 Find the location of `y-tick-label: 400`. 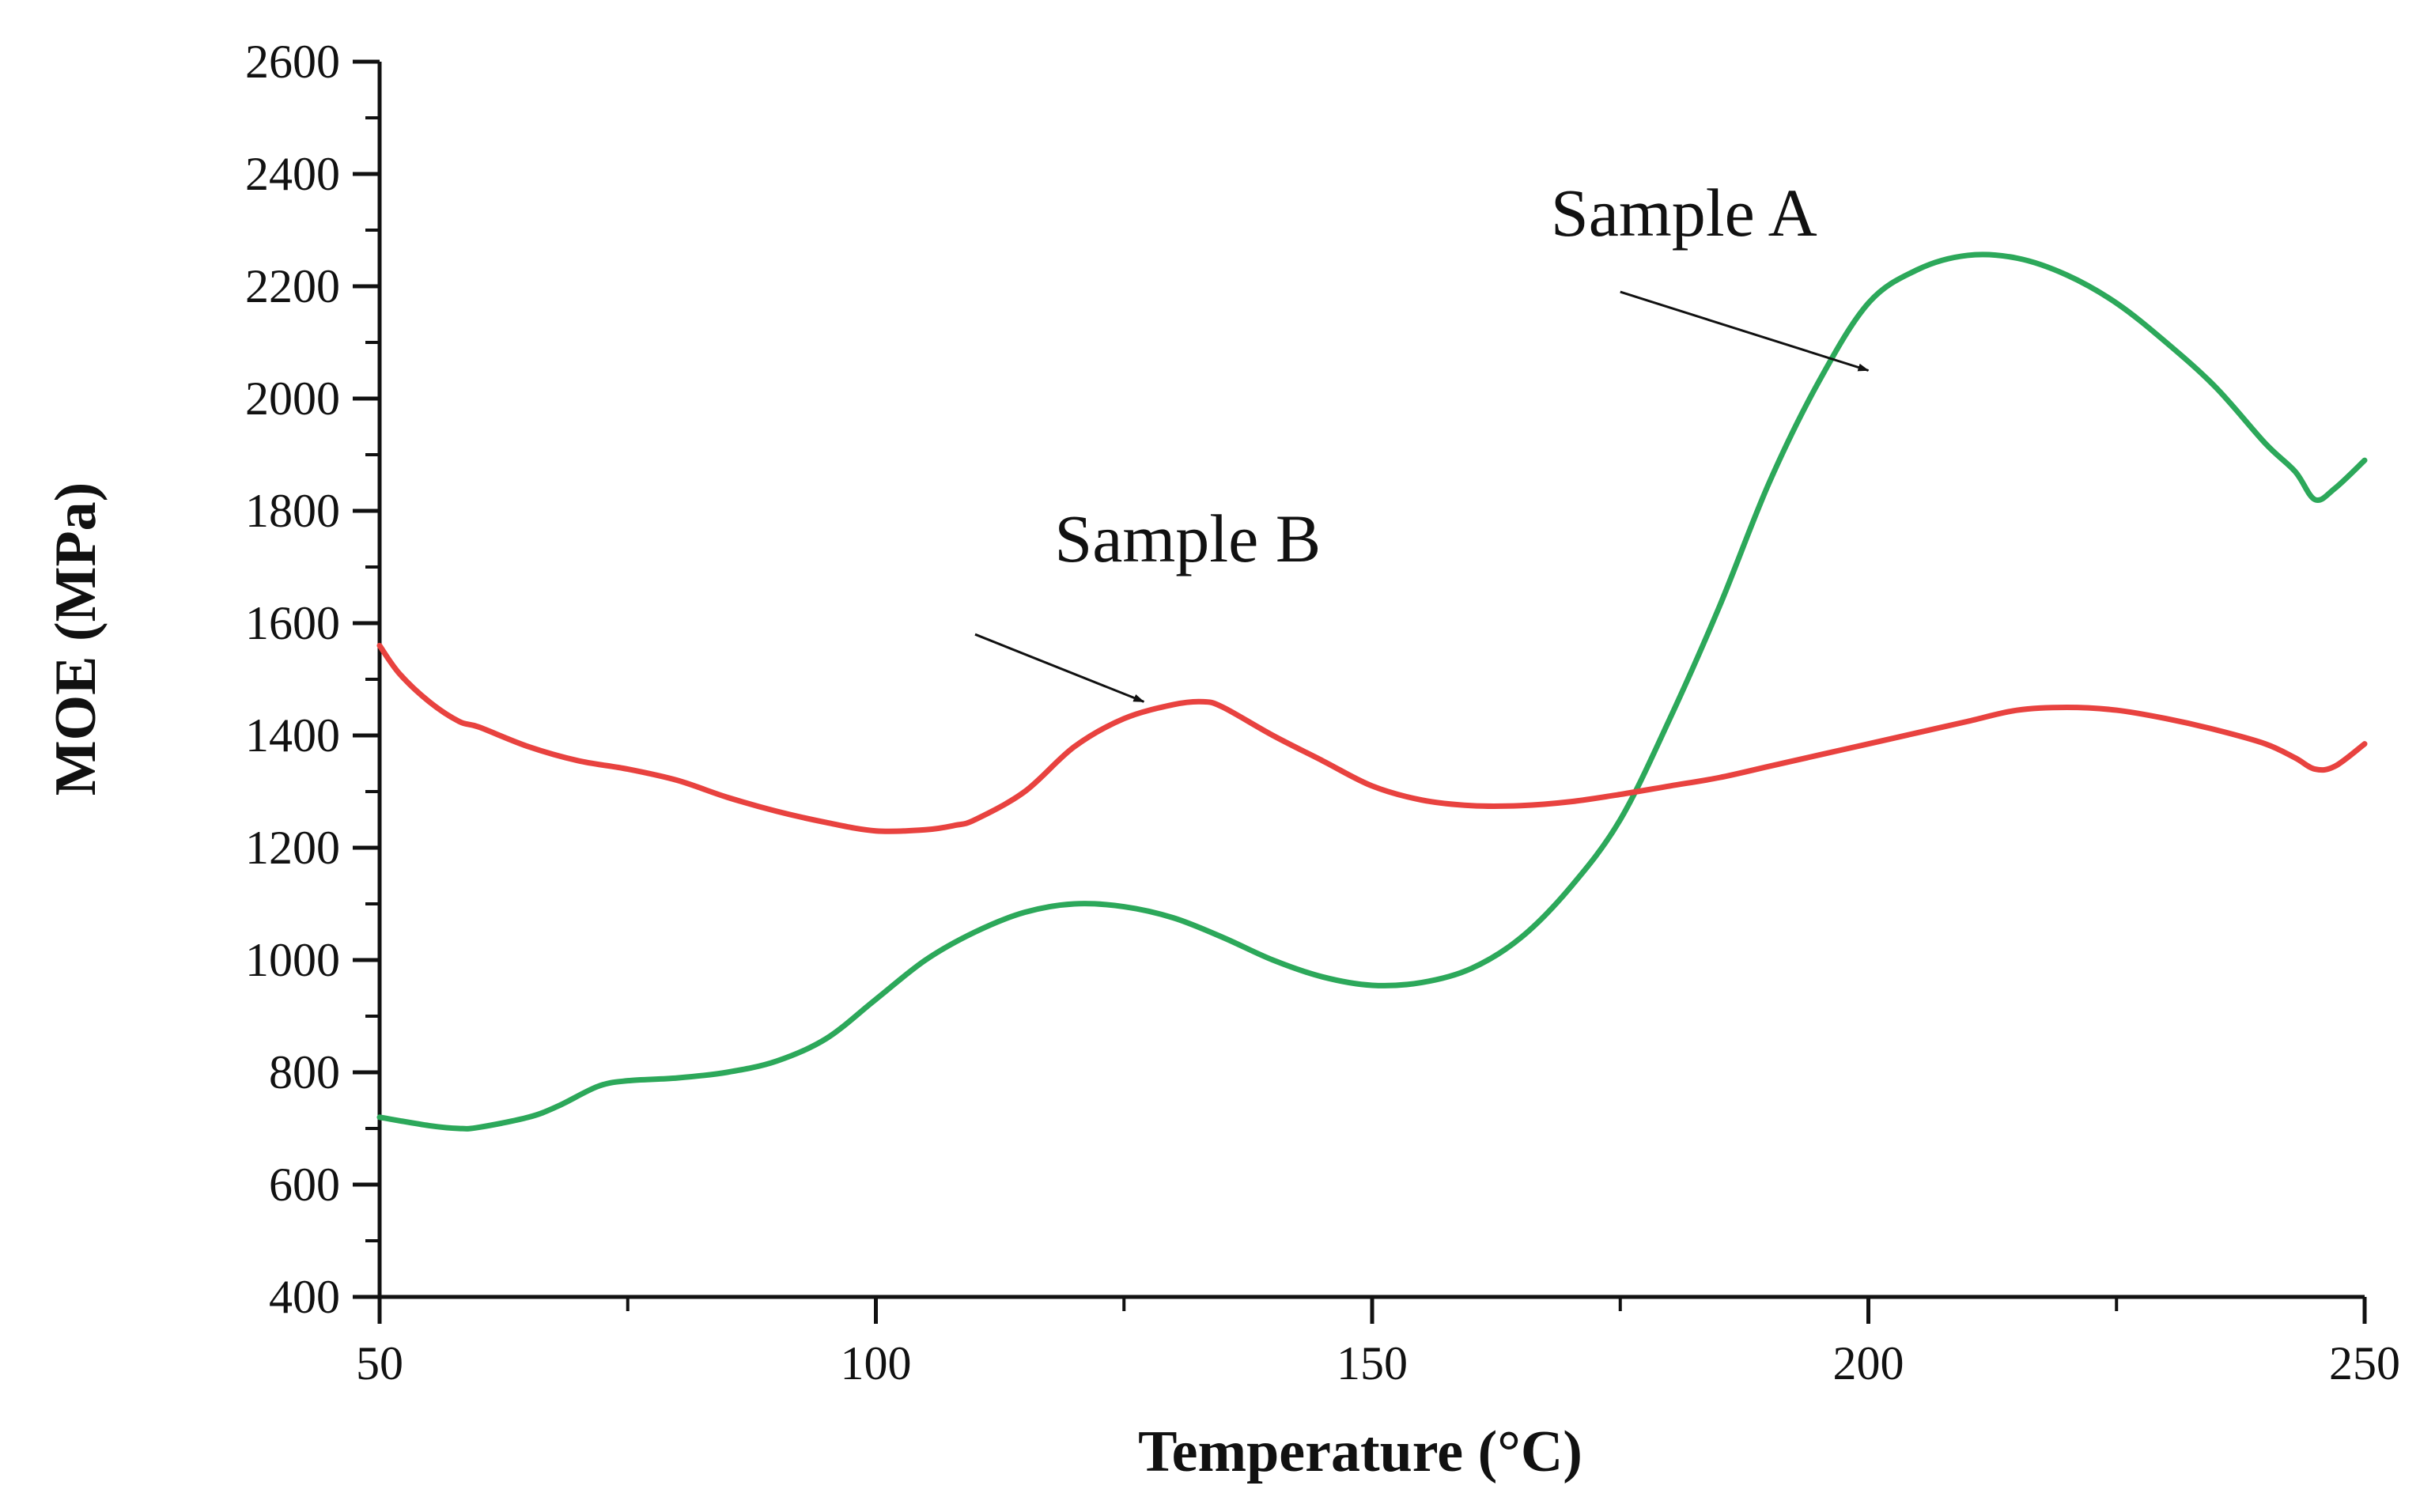

y-tick-label: 400 is located at coordinates (304, 1297).